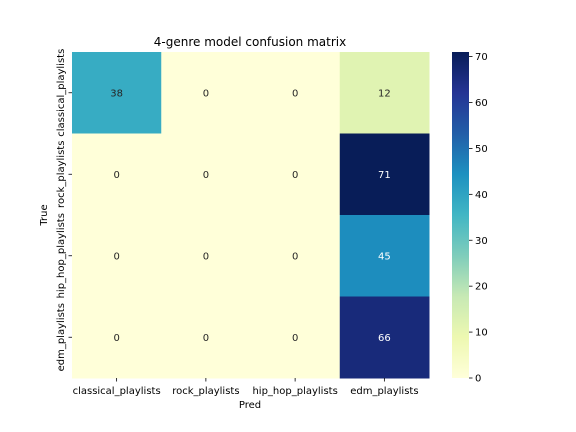 The height and width of the screenshot is (432, 576). Describe the element at coordinates (61, 337) in the screenshot. I see `y-tick-label: edm_playlists` at that location.